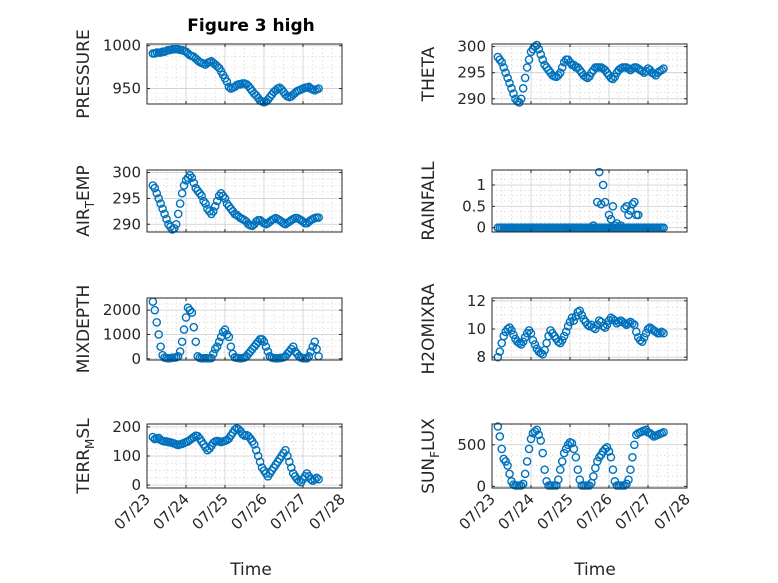 The height and width of the screenshot is (583, 778). What do you see at coordinates (553, 73) in the screenshot?
I see `panel-theta: 290 295 300 THETA` at bounding box center [553, 73].